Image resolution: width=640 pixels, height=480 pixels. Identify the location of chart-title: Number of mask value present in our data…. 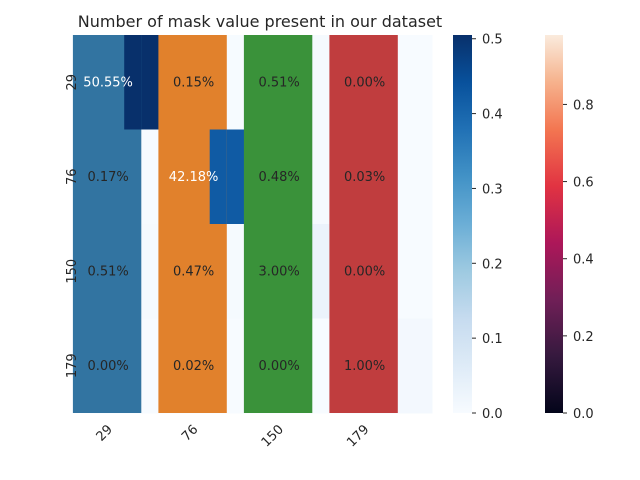
(260, 21).